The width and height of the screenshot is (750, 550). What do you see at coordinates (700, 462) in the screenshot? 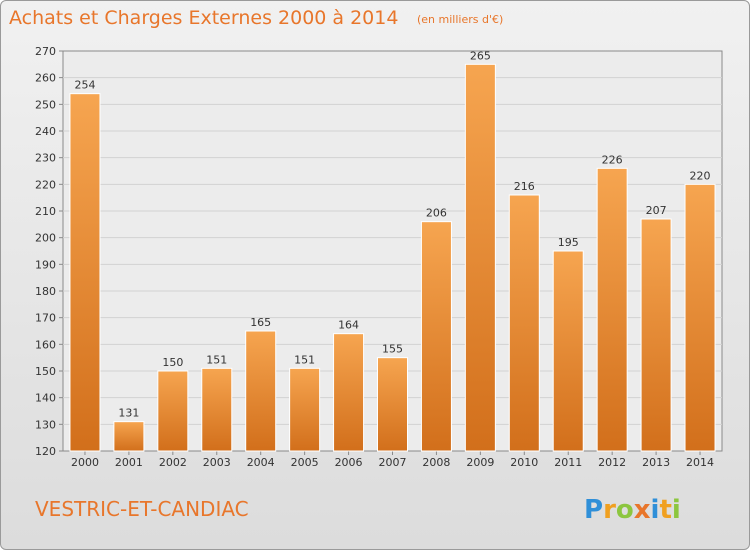
I see `x-tick-label: 2014` at bounding box center [700, 462].